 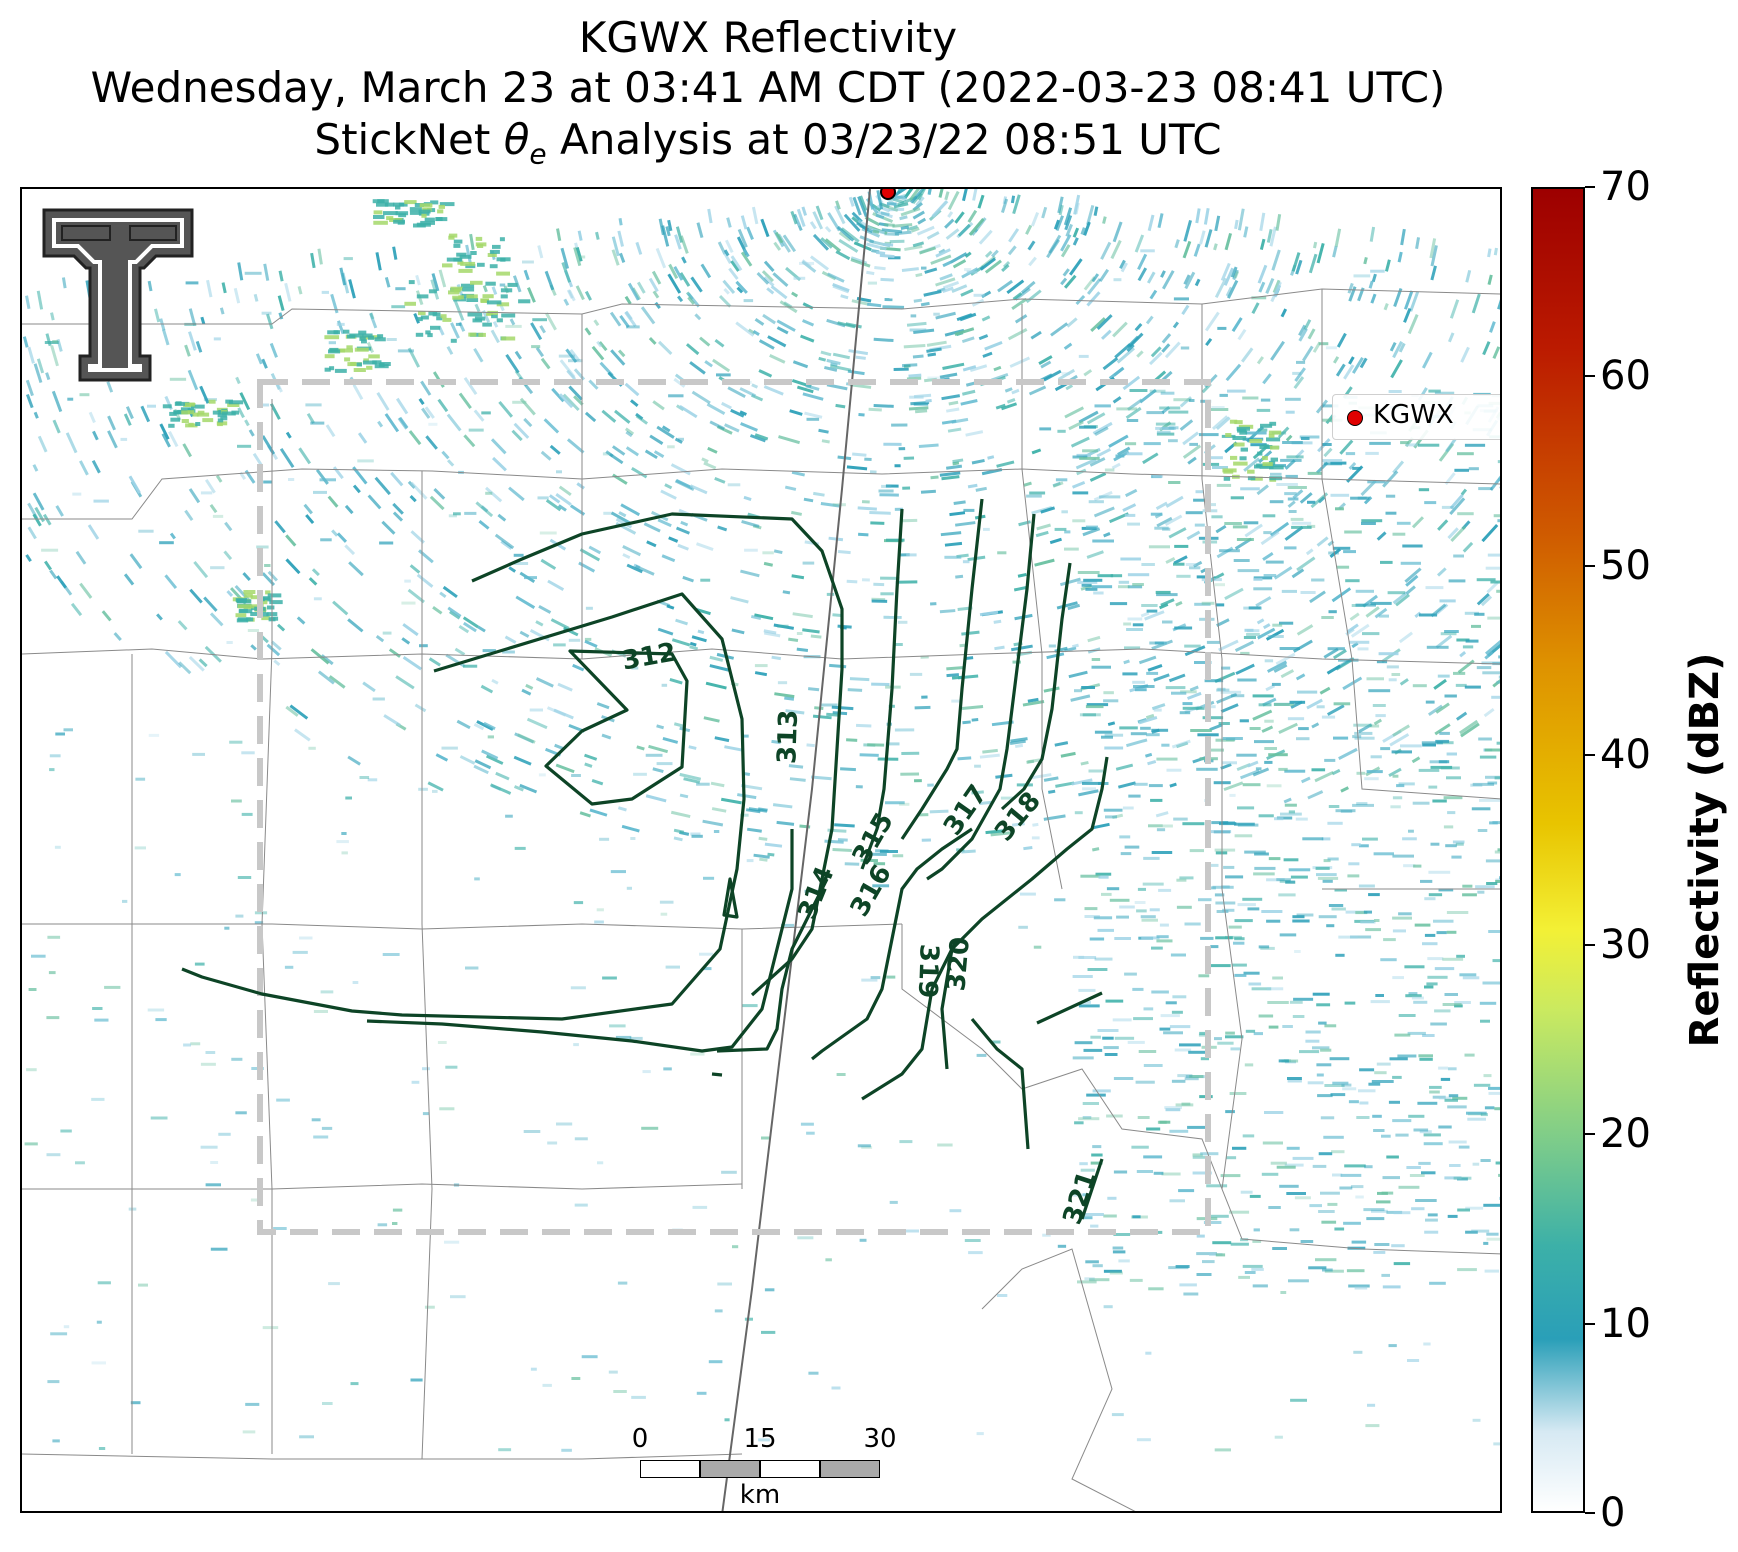 What do you see at coordinates (1625, 944) in the screenshot?
I see `colorbar-tick-label: 30` at bounding box center [1625, 944].